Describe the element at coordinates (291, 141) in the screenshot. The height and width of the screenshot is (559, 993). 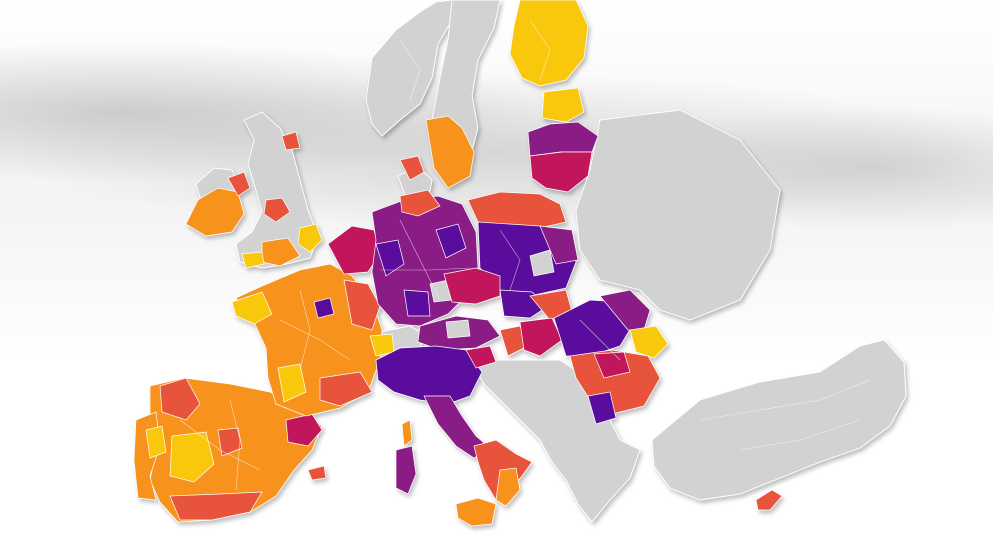
I see `uk-scotland-patch` at that location.